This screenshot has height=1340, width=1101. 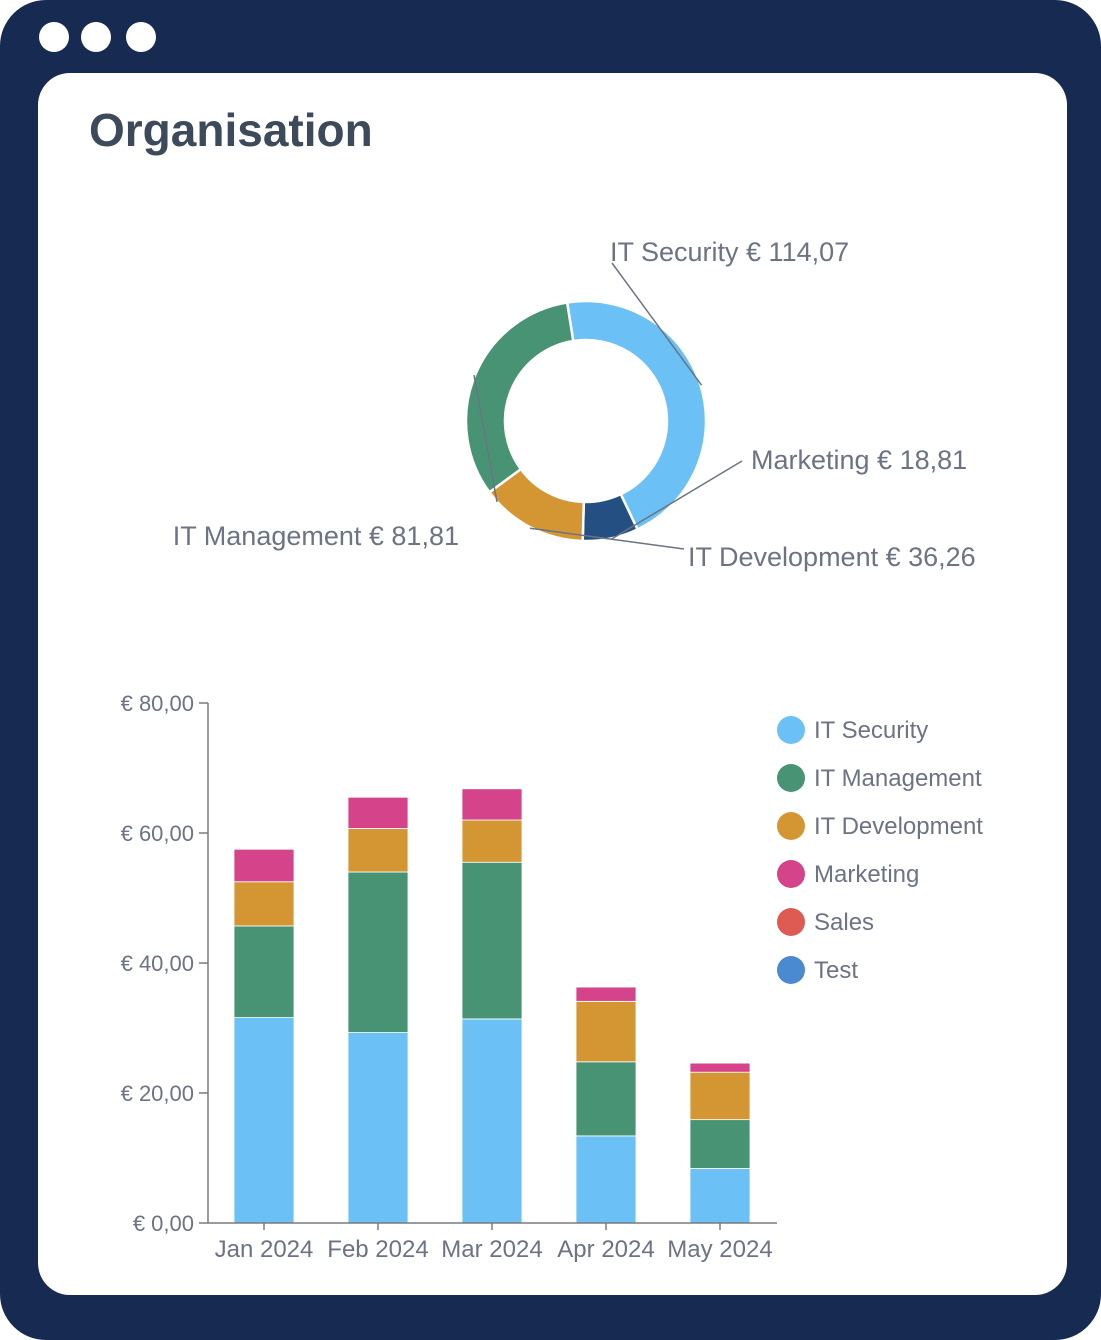 What do you see at coordinates (844, 922) in the screenshot?
I see `legend-label-sales: Sales` at bounding box center [844, 922].